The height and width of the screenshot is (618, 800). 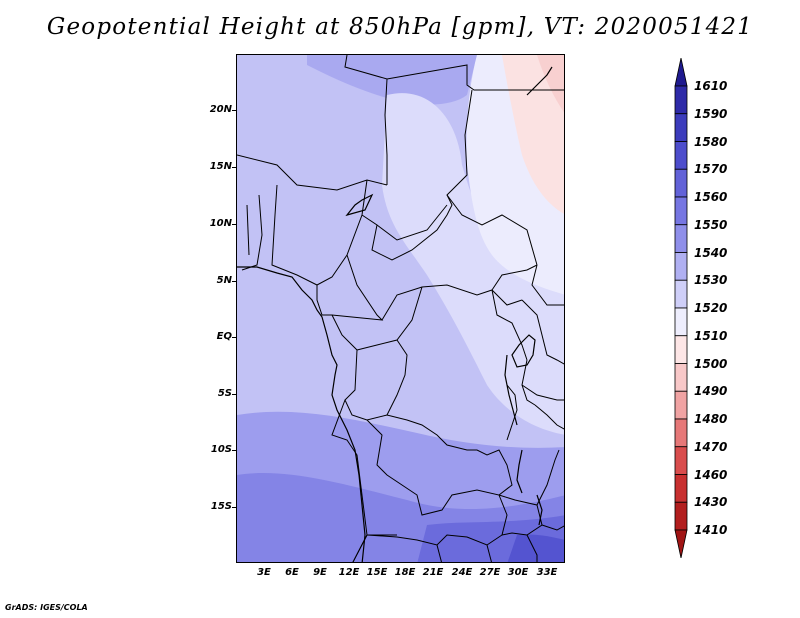 What do you see at coordinates (220, 109) in the screenshot?
I see `lat-label-20n: 20N` at bounding box center [220, 109].